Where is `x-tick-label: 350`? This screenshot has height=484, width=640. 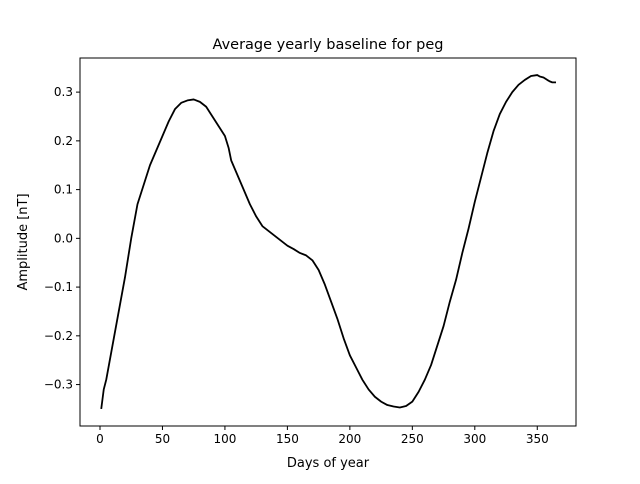 x-tick-label: 350 is located at coordinates (537, 439).